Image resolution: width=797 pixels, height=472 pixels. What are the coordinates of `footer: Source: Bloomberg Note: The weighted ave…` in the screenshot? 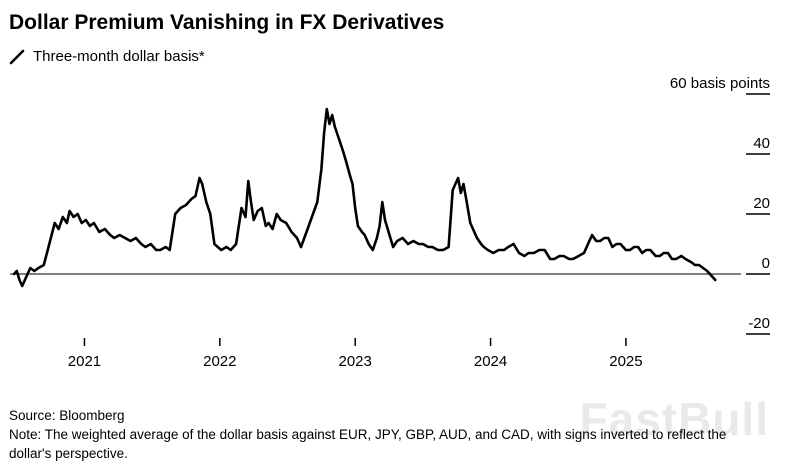 It's located at (374, 435).